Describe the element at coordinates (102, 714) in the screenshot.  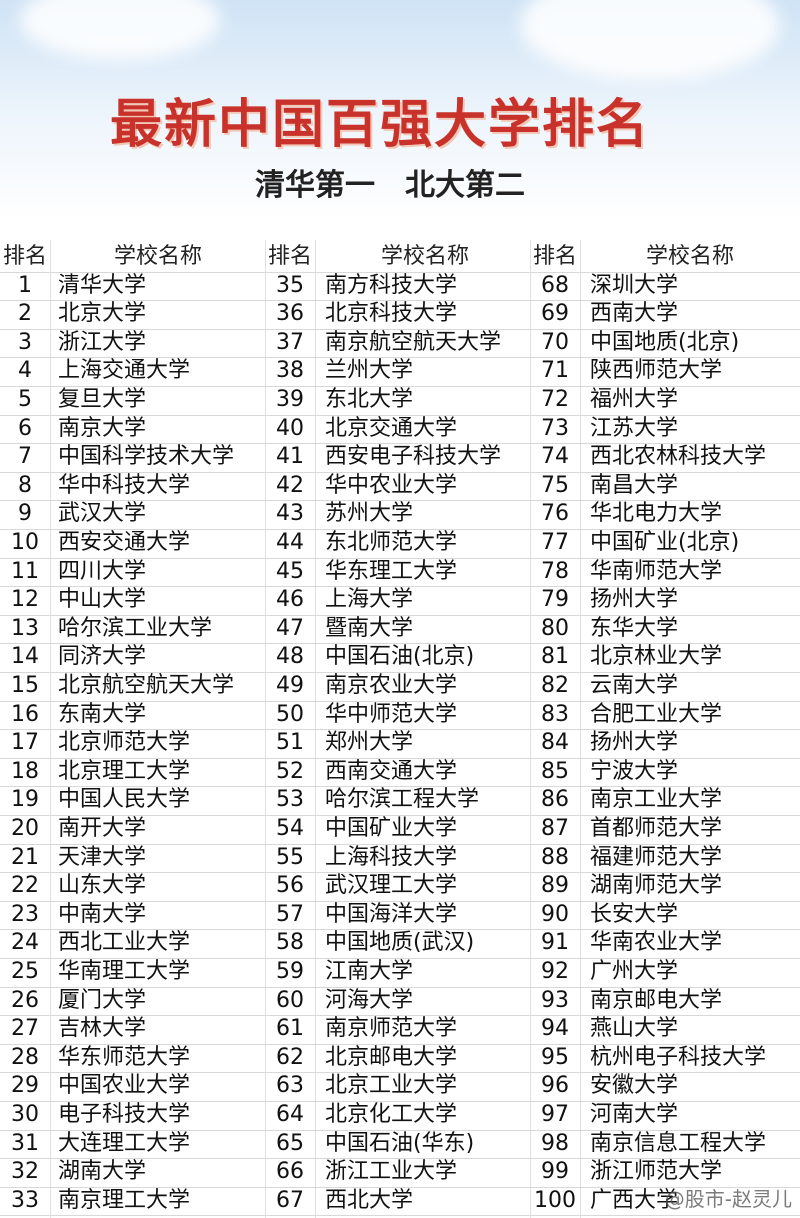
I see `school-name: 东南大学` at that location.